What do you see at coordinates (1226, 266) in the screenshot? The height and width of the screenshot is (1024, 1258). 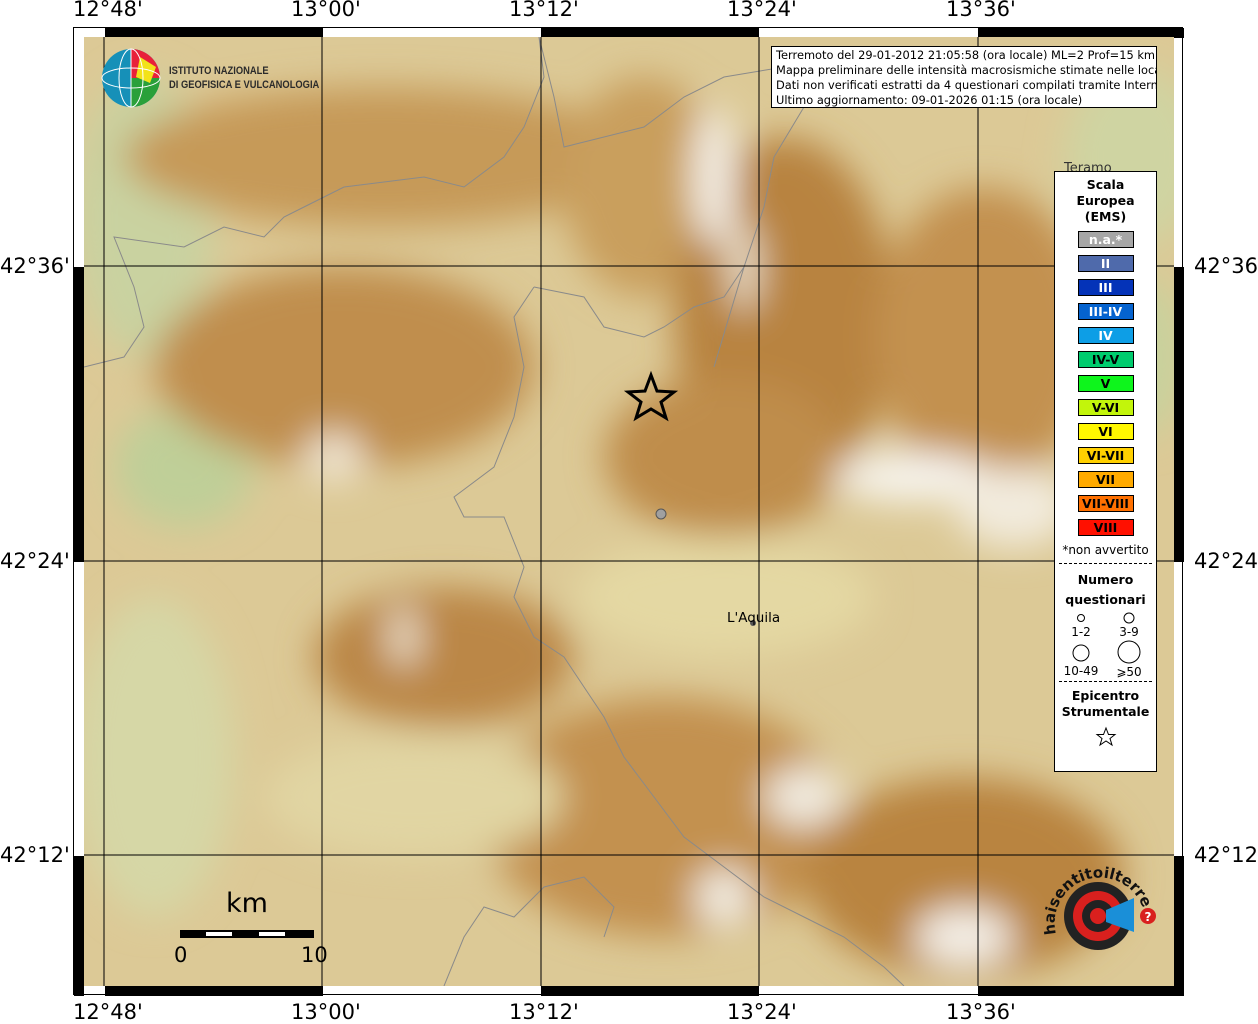 I see `lat-label-right: 42°36'` at bounding box center [1226, 266].